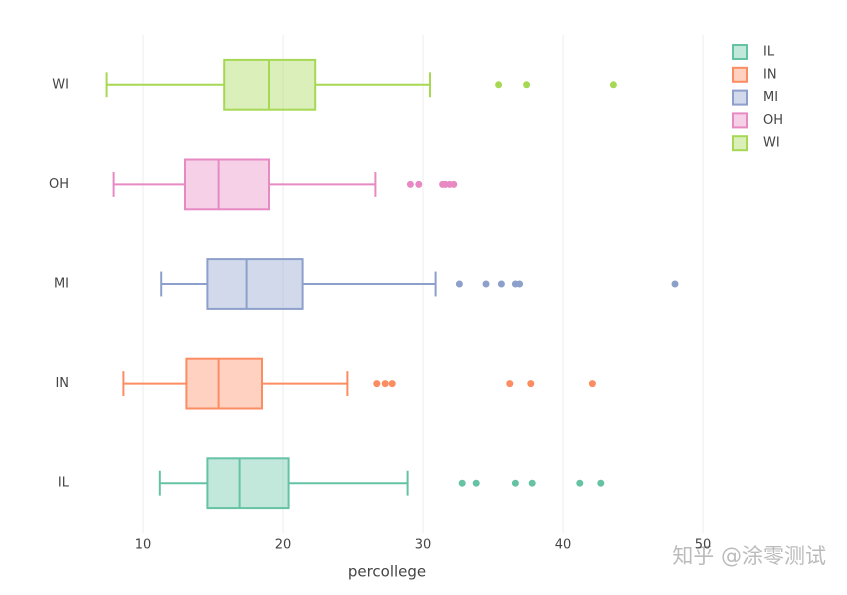 This screenshot has height=595, width=847. I want to click on legend-label: IL, so click(769, 52).